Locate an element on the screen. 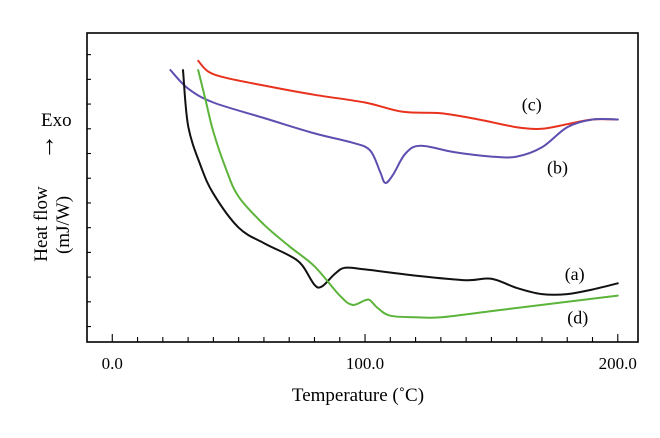 The height and width of the screenshot is (438, 660). curve-label-d: (d) is located at coordinates (577, 317).